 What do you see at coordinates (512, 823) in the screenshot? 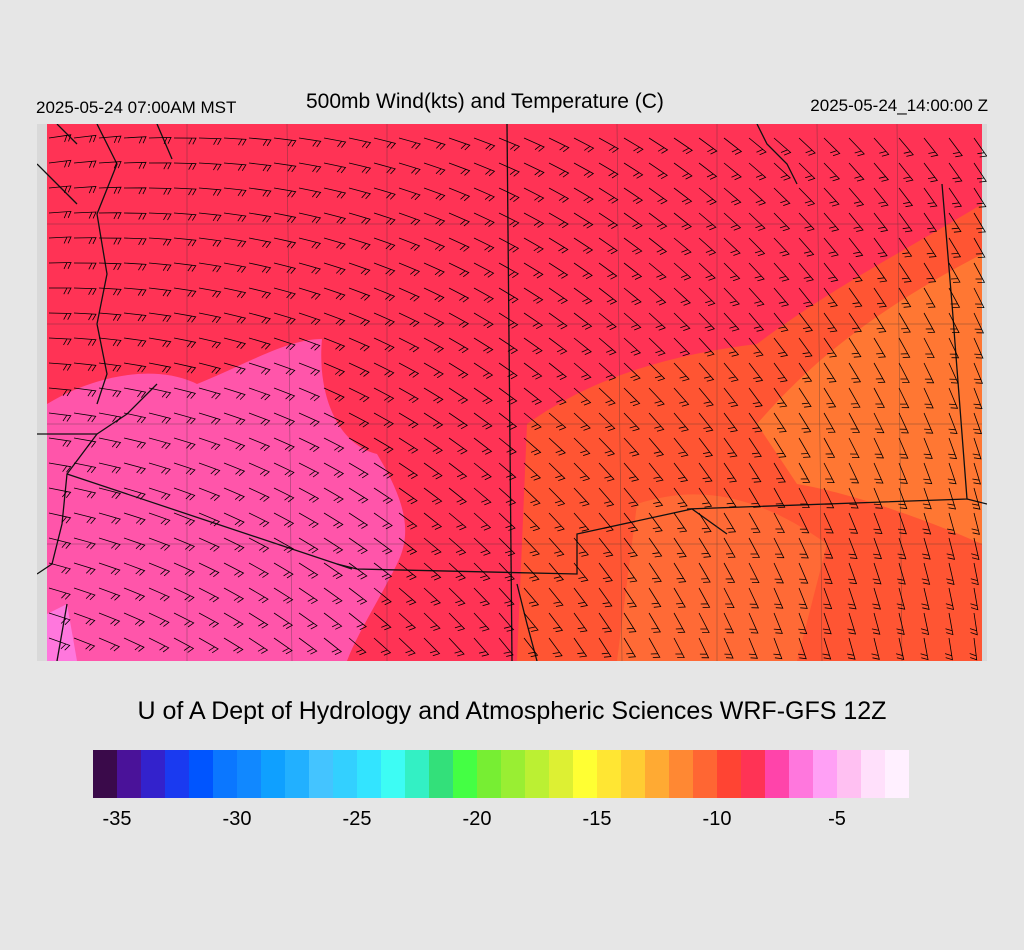
I see `colorbar-ticks: -35 -30 -25 -20 -15 -10 -5` at bounding box center [512, 823].